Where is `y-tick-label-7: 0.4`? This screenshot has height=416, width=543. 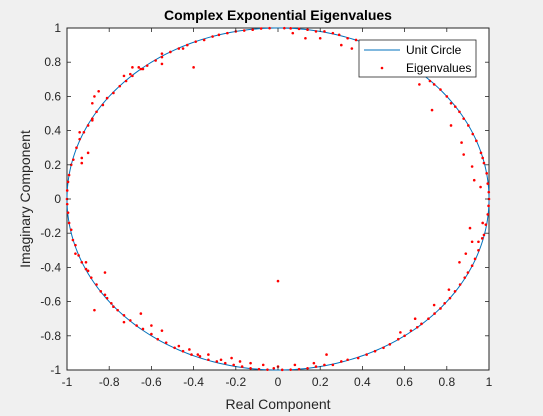 y-tick-label-7: 0.4 is located at coordinates (52, 131).